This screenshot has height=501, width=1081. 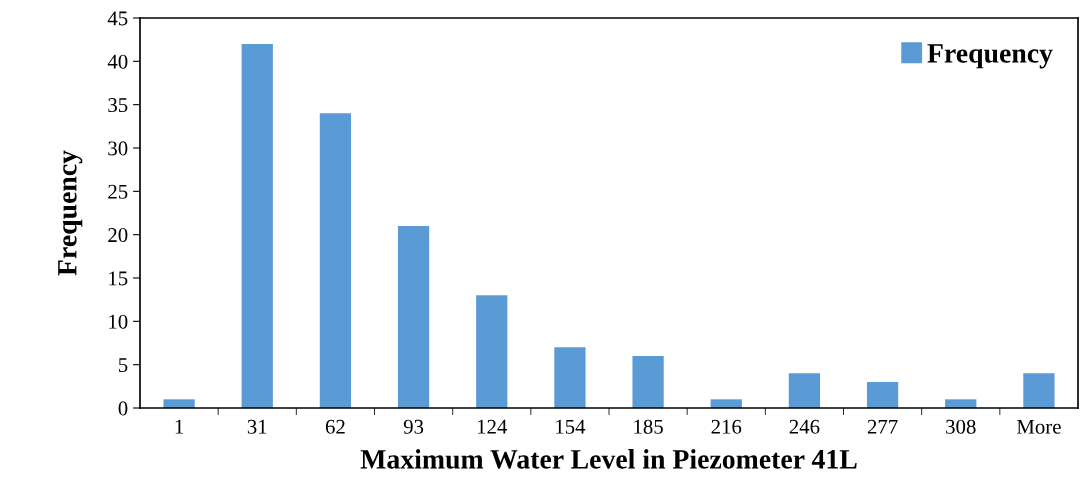 I want to click on y-tick-label: 40, so click(x=117, y=61).